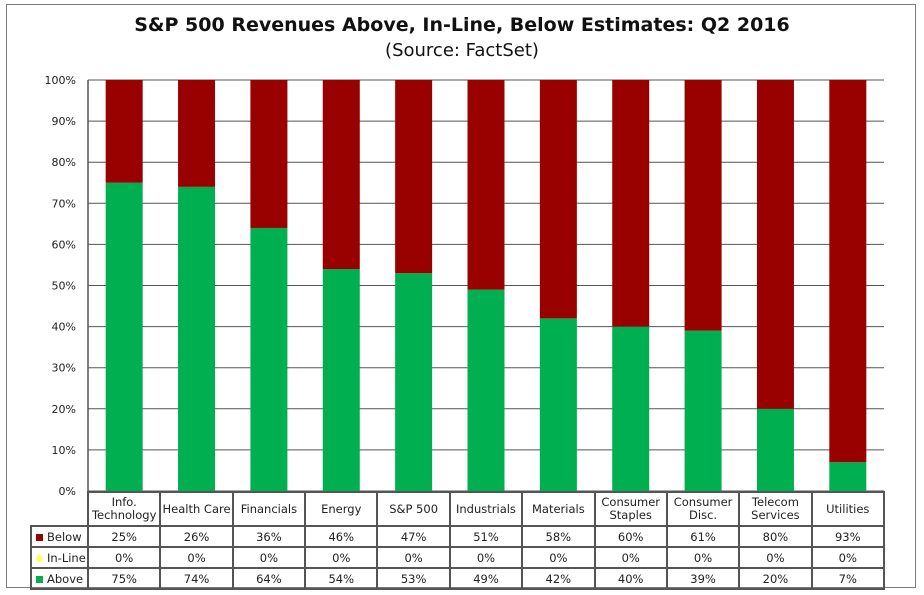 This screenshot has height=595, width=924. I want to click on category-label: Consumer Disc., so click(703, 509).